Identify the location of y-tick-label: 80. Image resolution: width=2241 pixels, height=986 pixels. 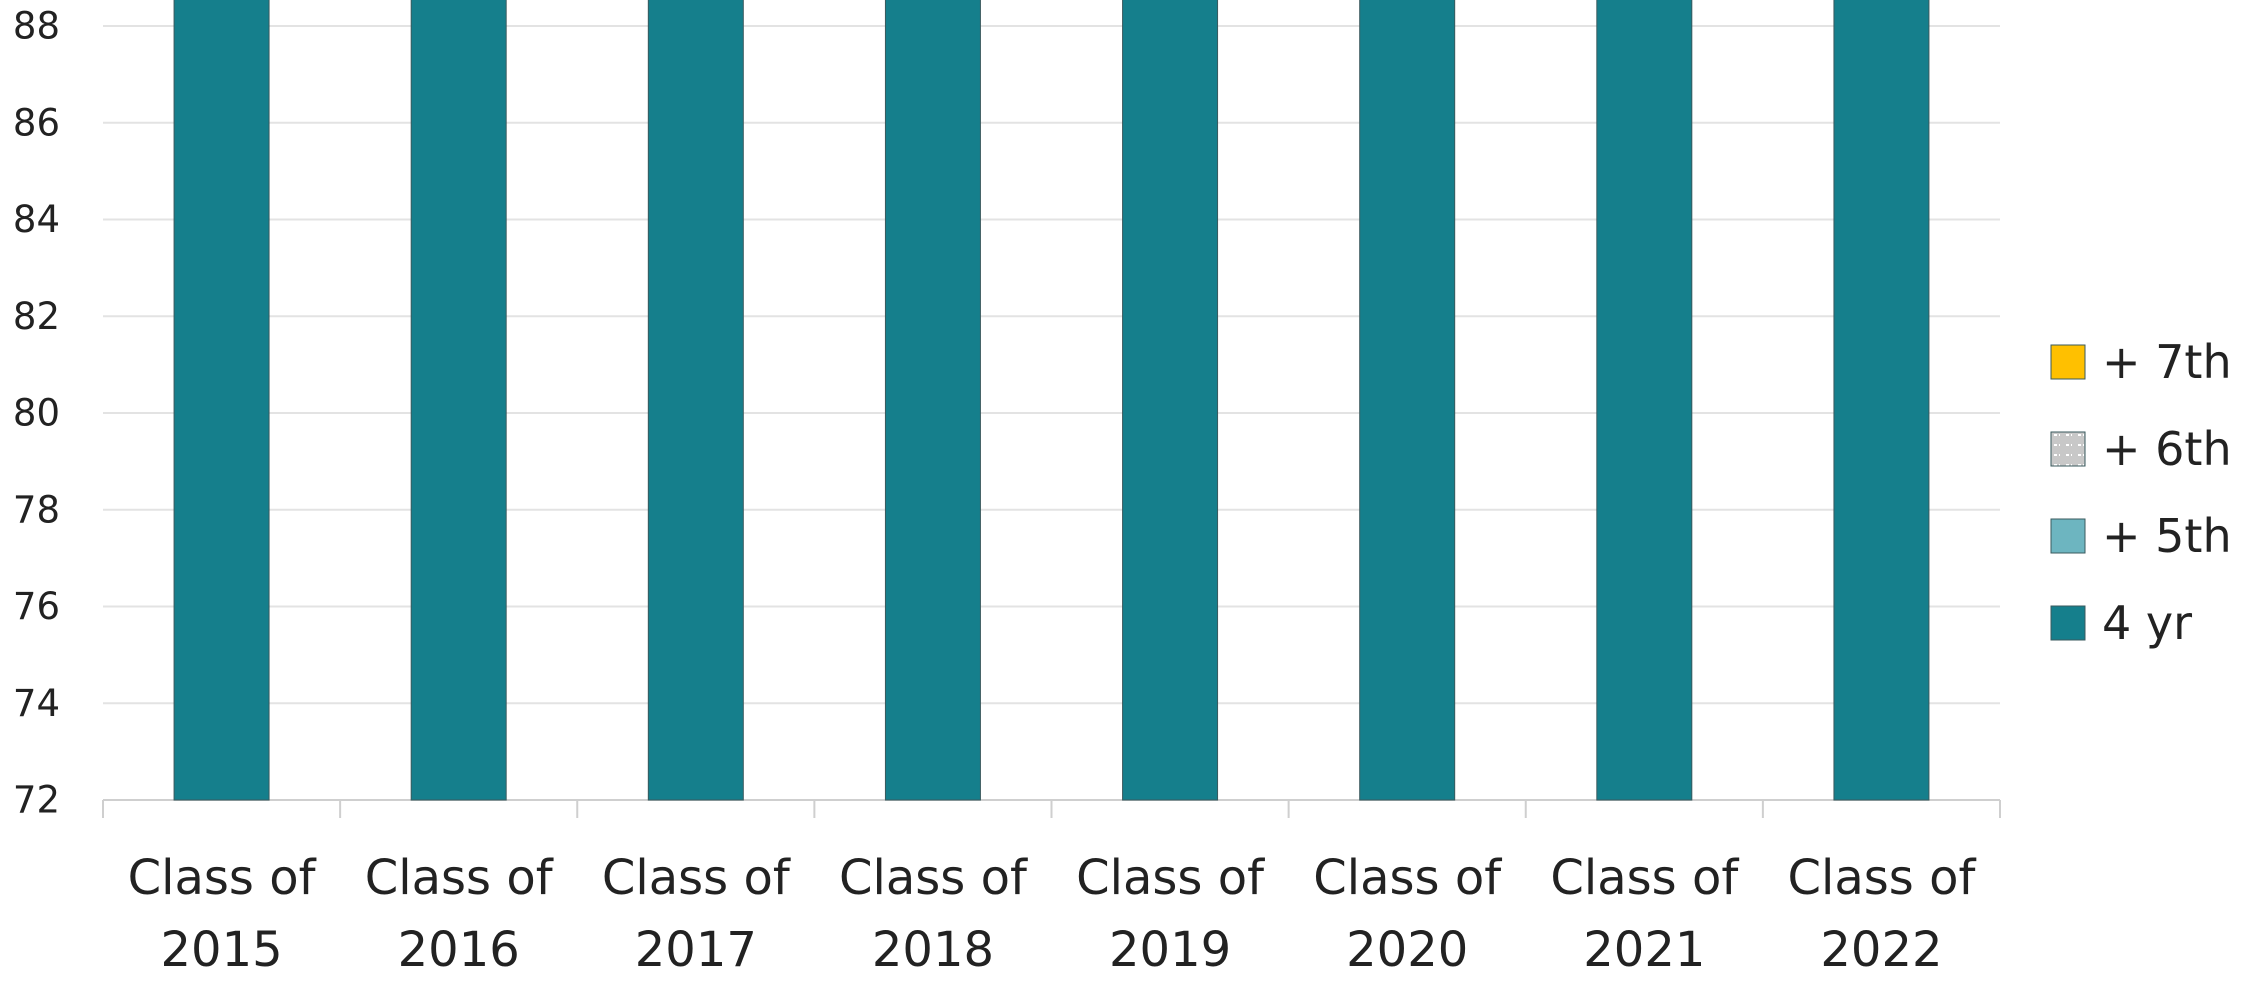
(36, 413).